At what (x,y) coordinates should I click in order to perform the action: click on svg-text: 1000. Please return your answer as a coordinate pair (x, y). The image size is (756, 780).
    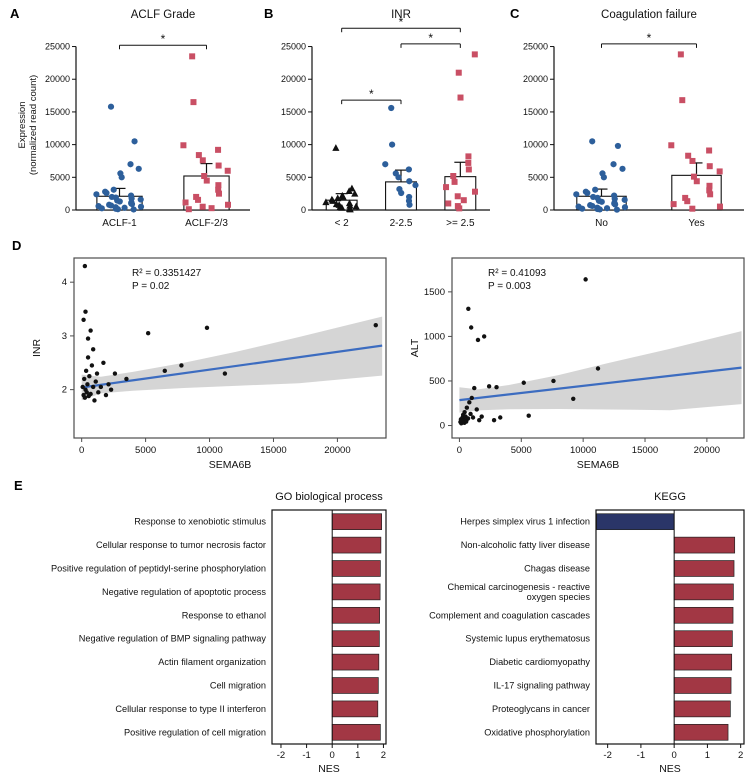
    Looking at the image, I should click on (434, 336).